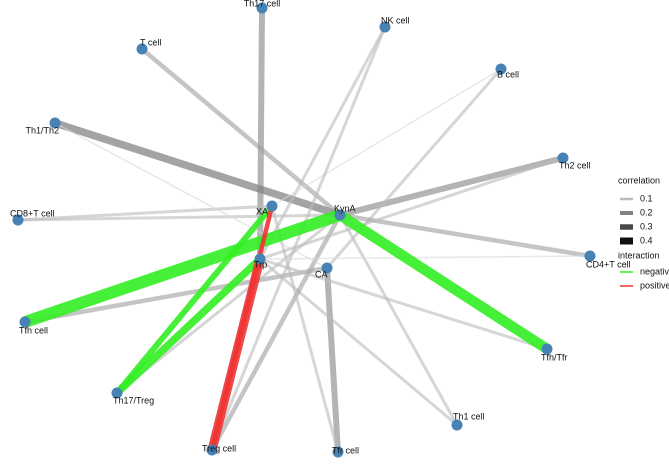 This screenshot has height=471, width=669. What do you see at coordinates (608, 264) in the screenshot?
I see `node-label: CD4+T cell` at bounding box center [608, 264].